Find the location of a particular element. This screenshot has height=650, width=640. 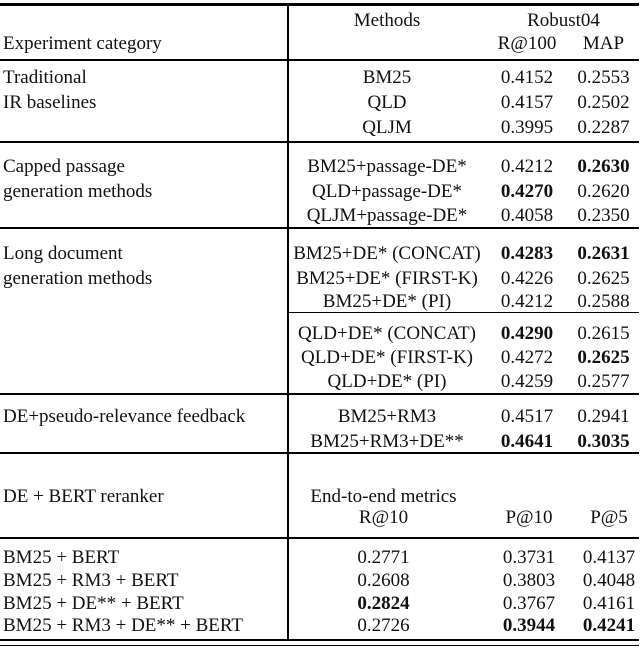

table-row: BM25 + RM3 + BERT 0.2608 0.3803 0.4048 is located at coordinates (320, 581).